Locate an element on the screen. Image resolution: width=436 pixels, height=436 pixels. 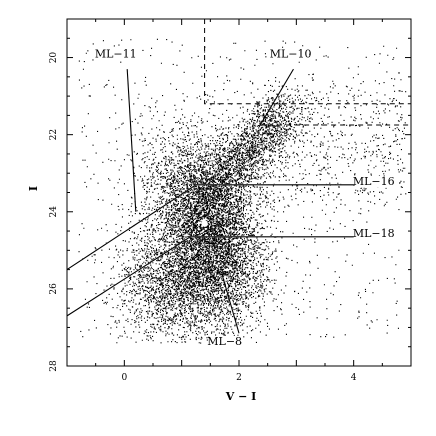
ml-16-label: ML−16 is located at coordinates (374, 181).